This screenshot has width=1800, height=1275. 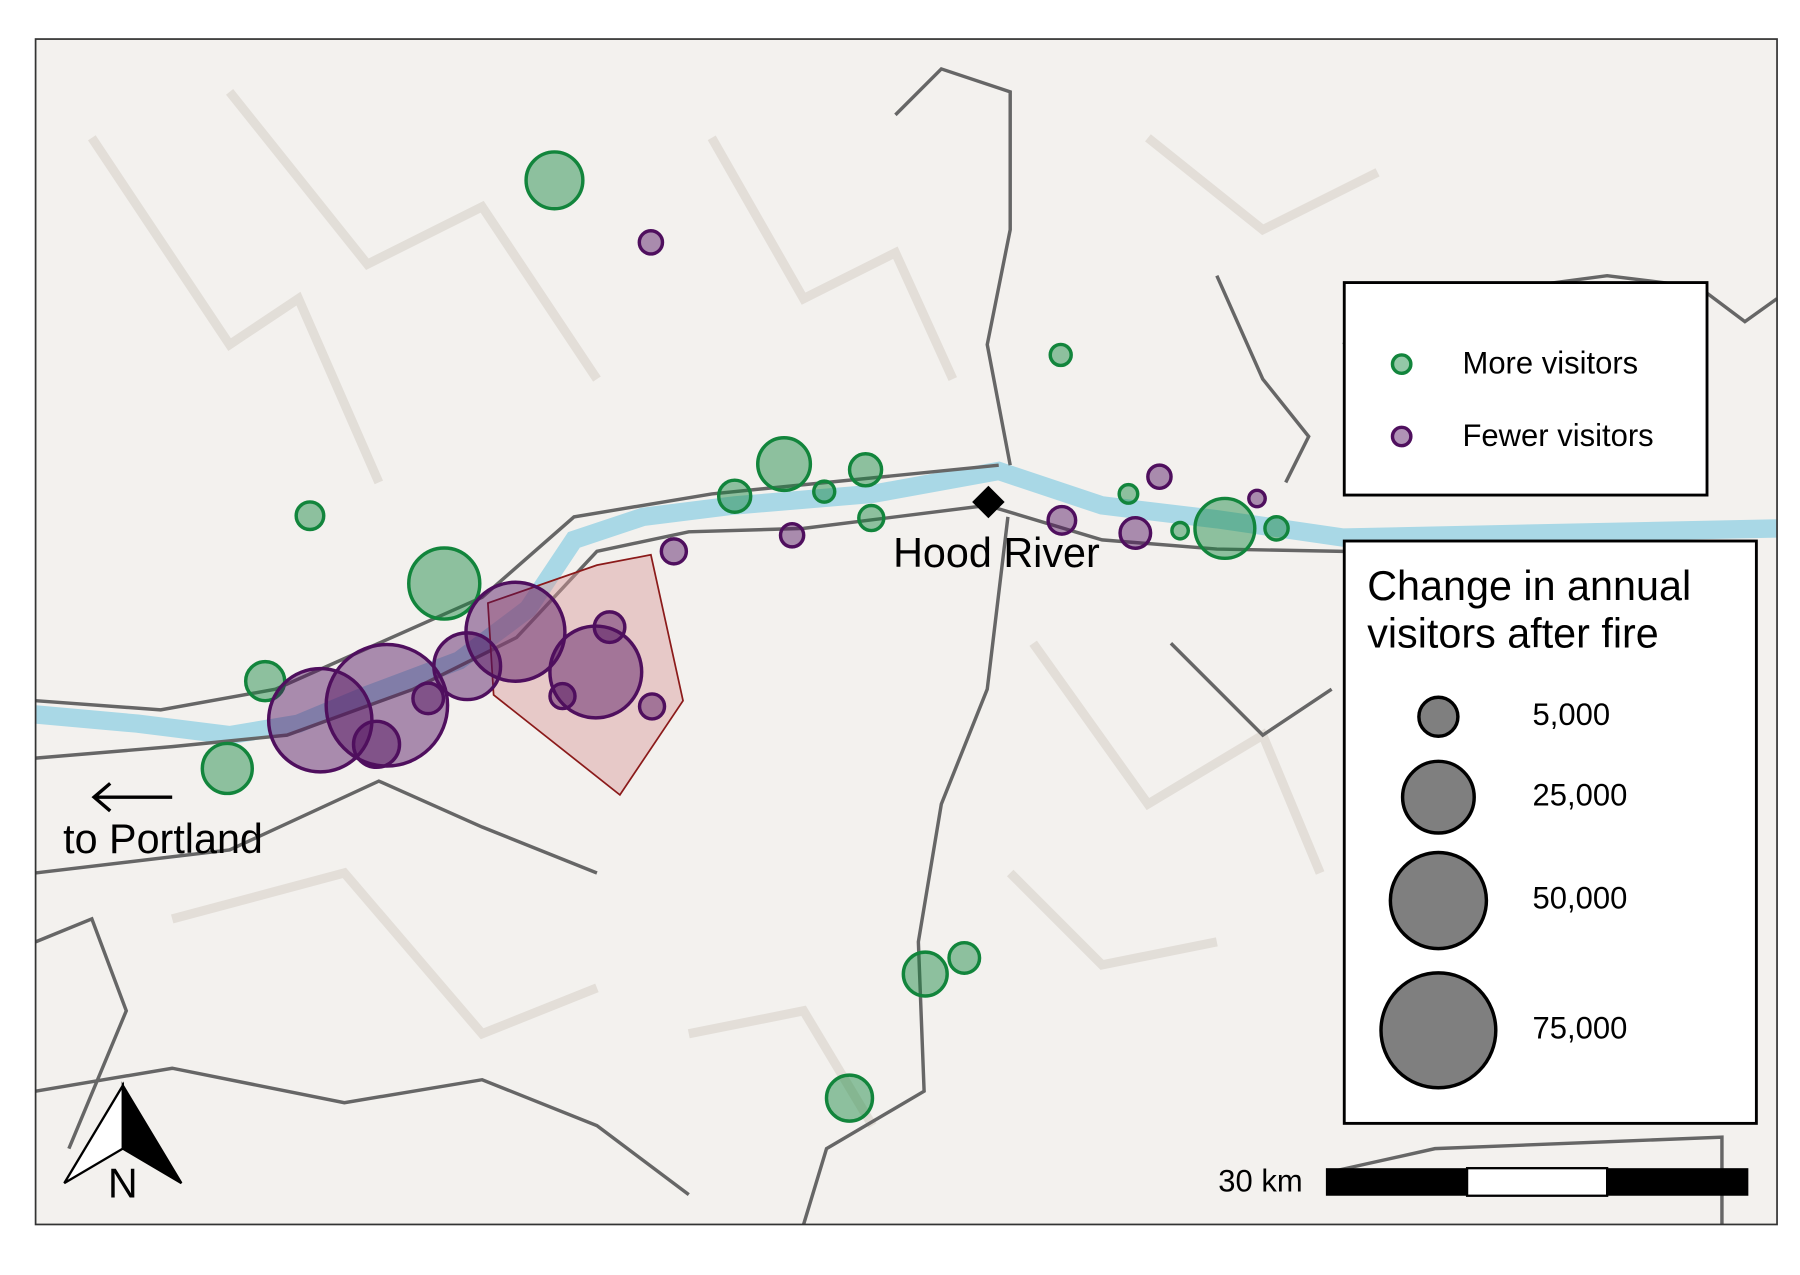 What do you see at coordinates (1260, 1180) in the screenshot?
I see `scale-label: 30 km` at bounding box center [1260, 1180].